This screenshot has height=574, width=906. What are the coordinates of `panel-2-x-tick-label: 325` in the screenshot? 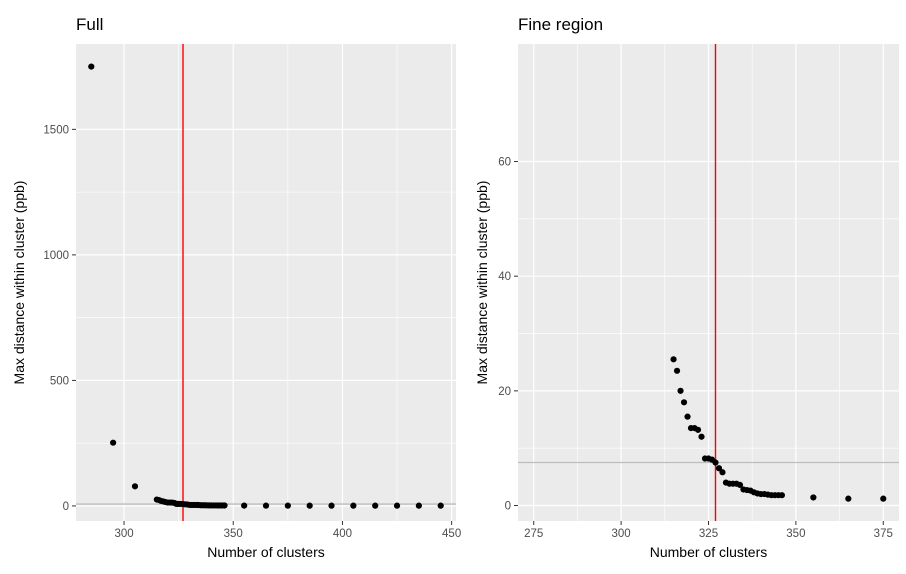 It's located at (708, 534).